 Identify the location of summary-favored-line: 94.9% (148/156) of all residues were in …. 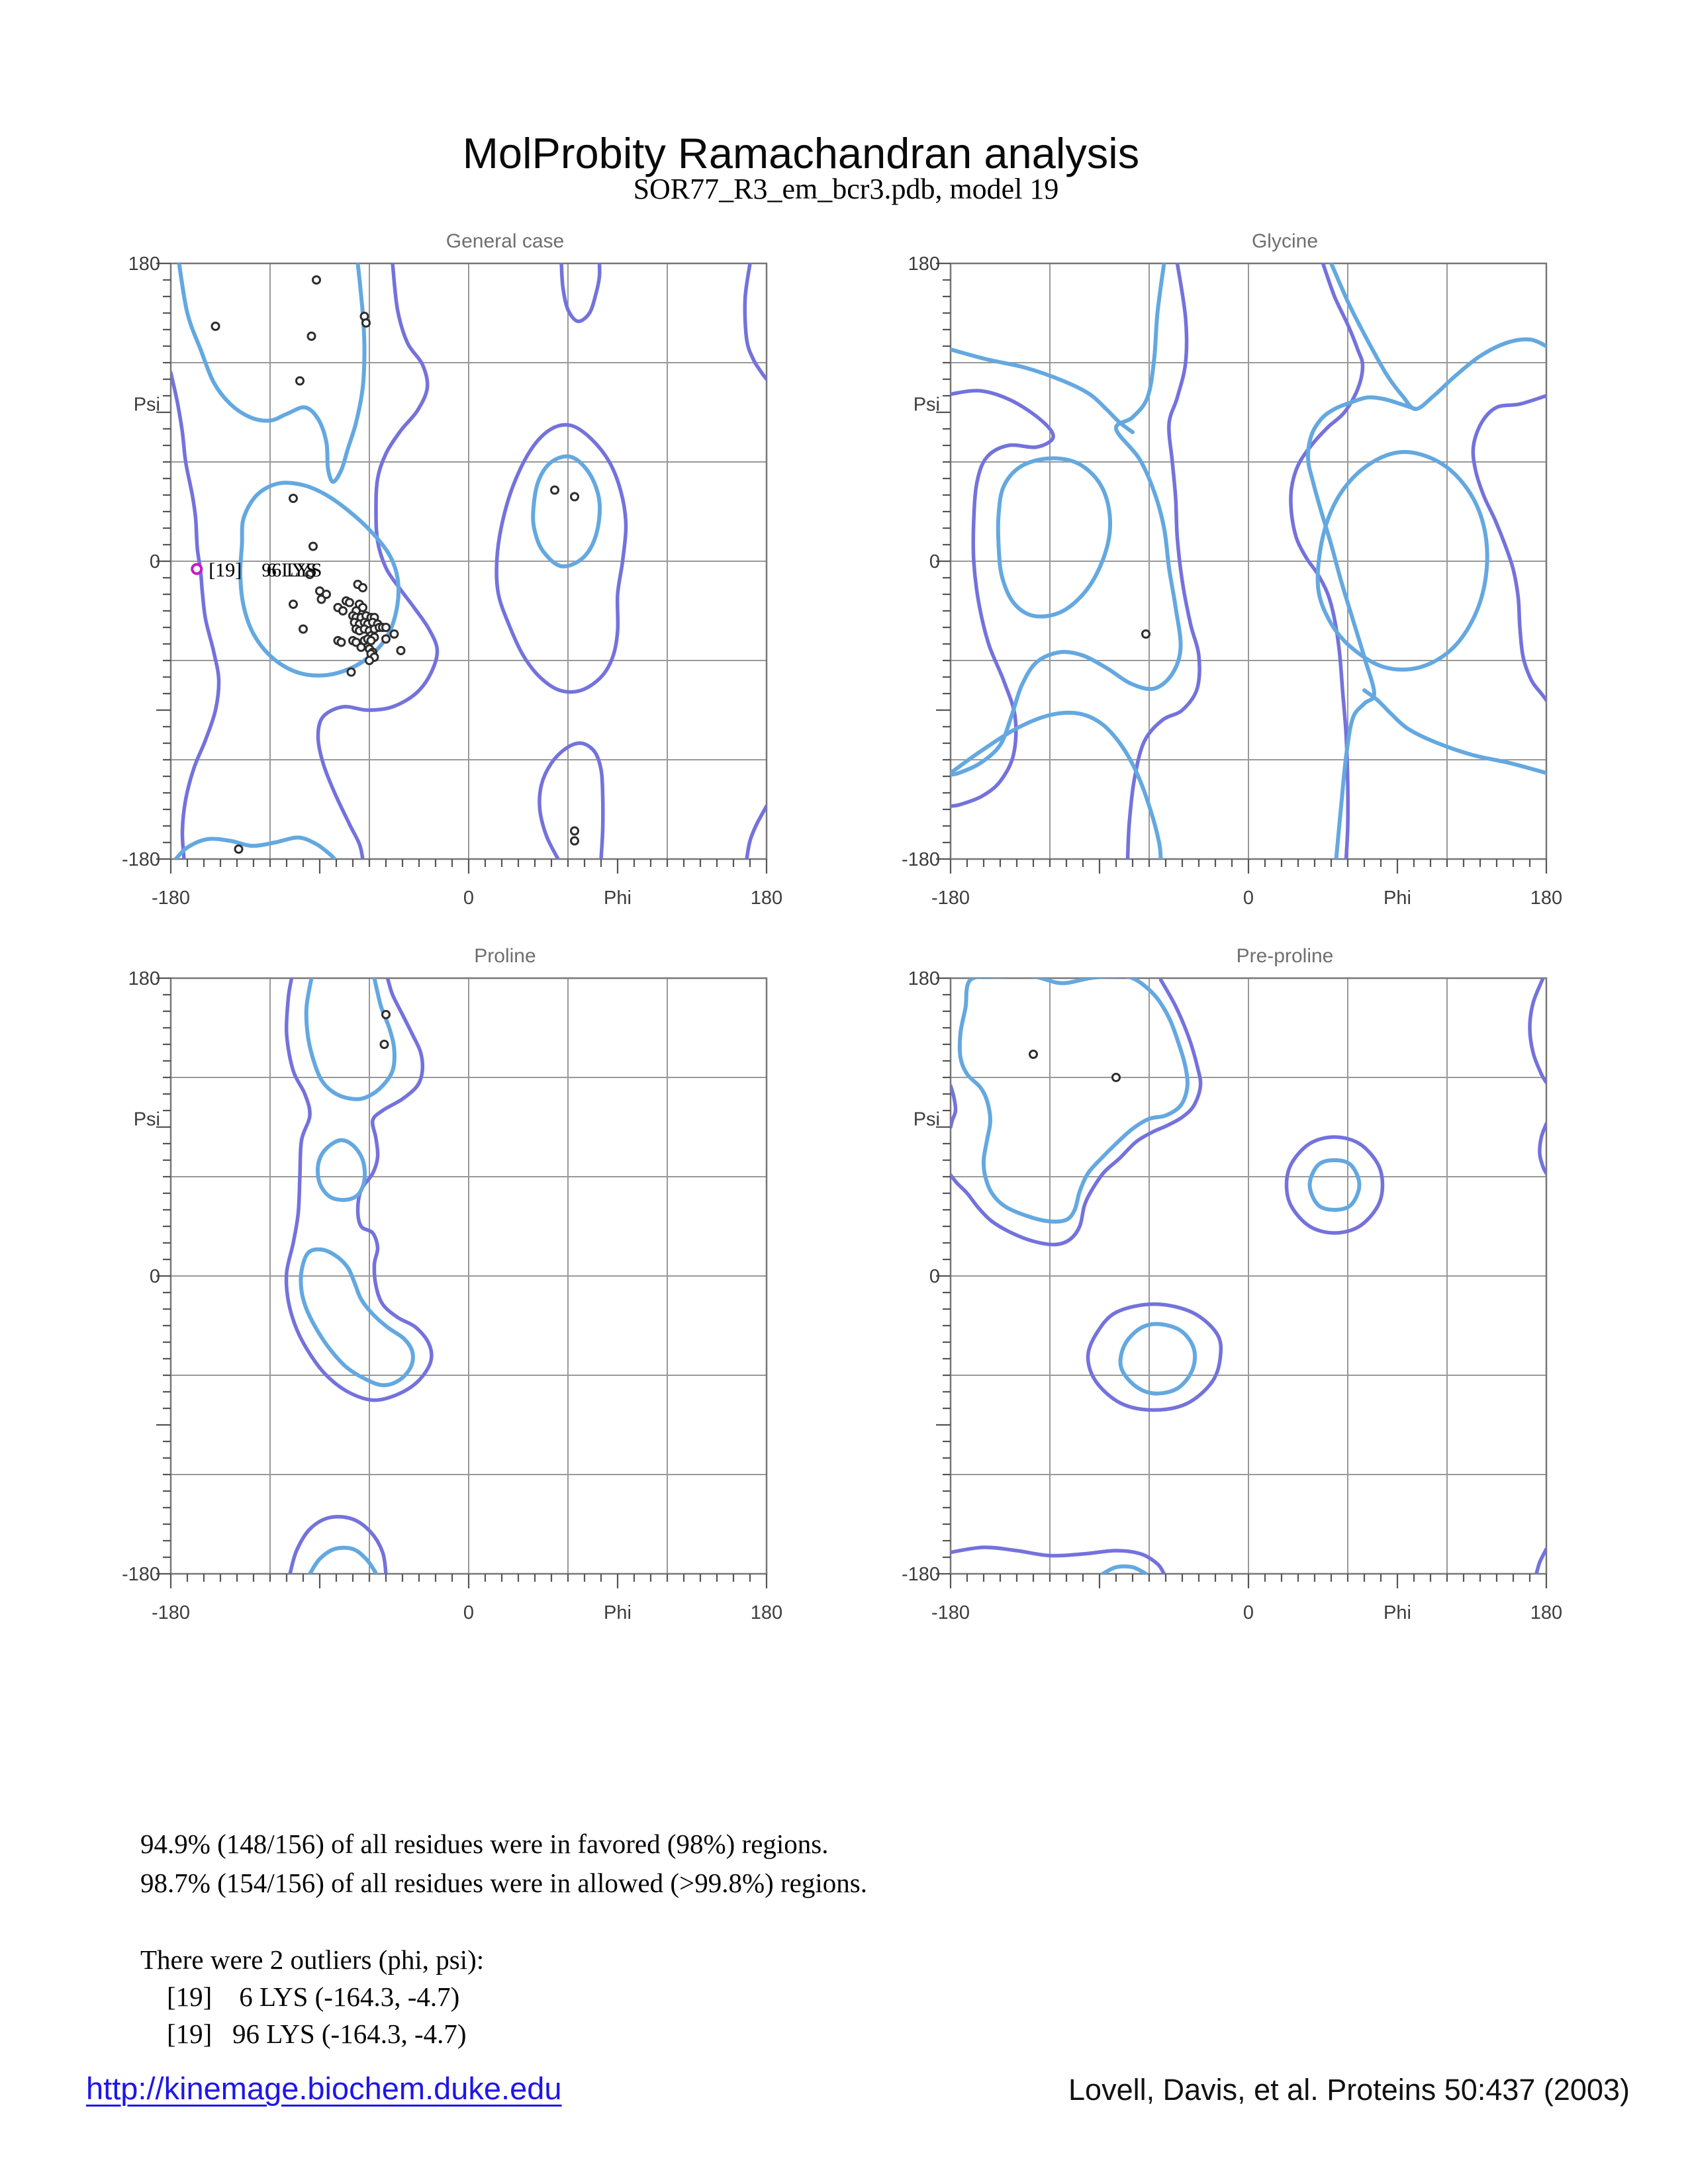
(484, 1844).